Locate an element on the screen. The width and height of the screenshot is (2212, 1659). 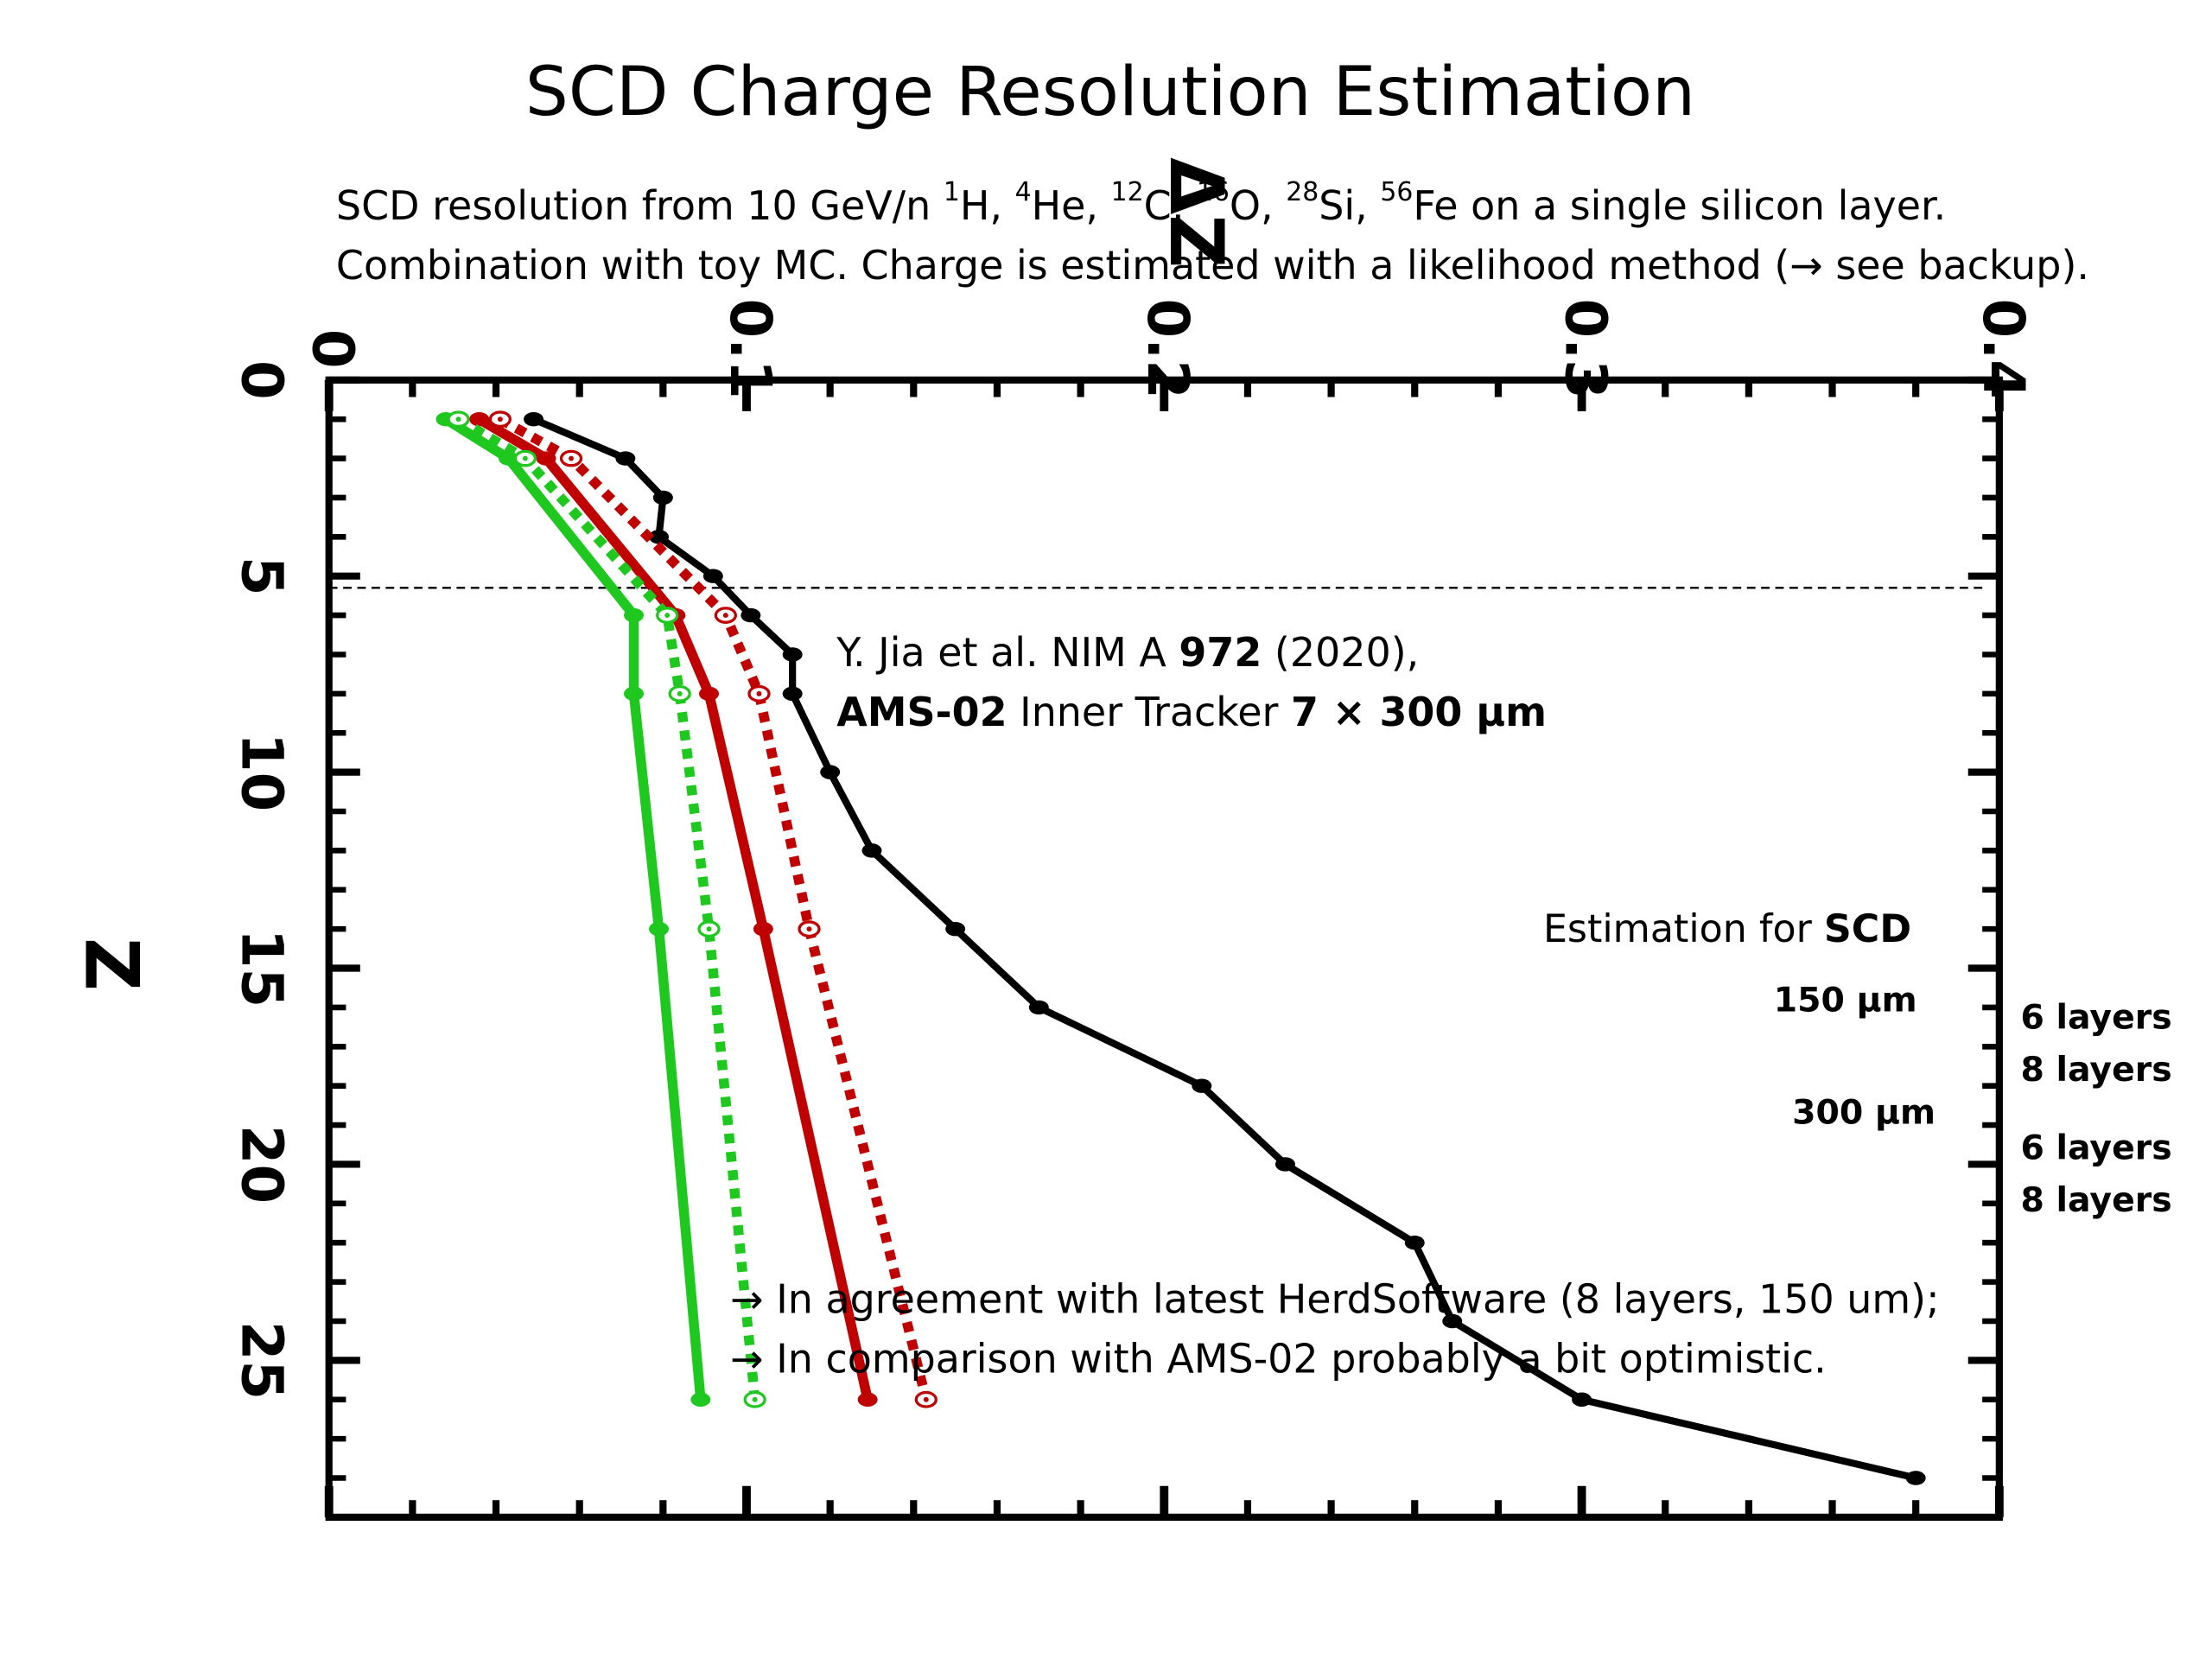
x-tick-label: 0 is located at coordinates (332, 349).